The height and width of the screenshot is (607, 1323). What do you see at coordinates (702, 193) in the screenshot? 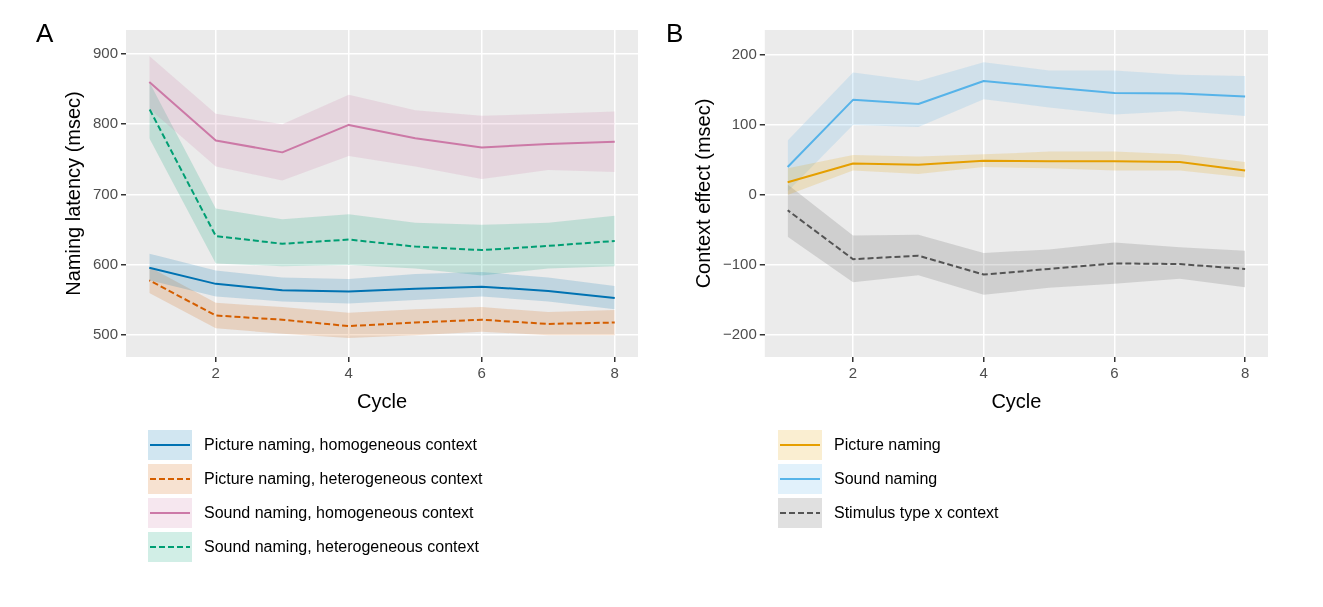
I see `y-axis-title: Context effect (msec)` at bounding box center [702, 193].